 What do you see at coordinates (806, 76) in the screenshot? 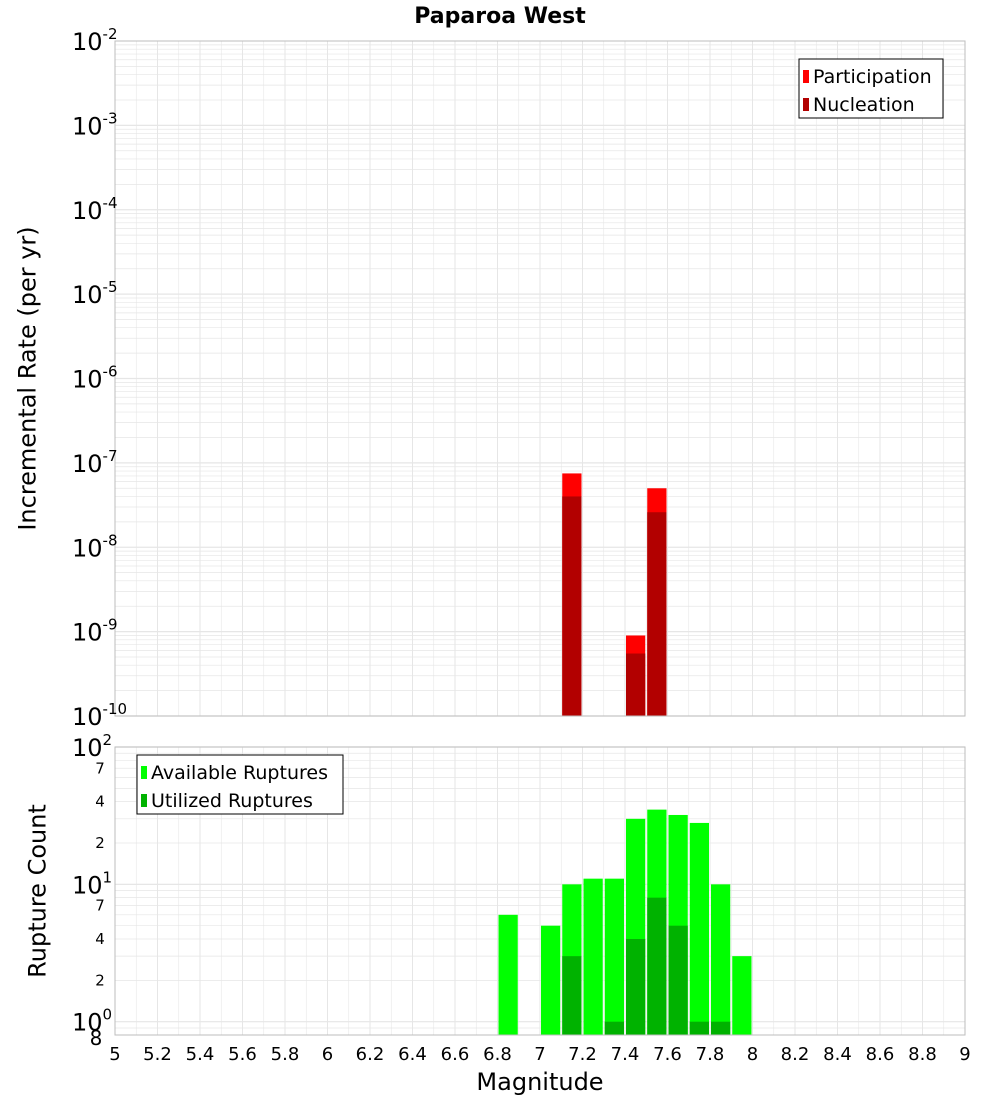
I see `participation-legend-swatch` at bounding box center [806, 76].